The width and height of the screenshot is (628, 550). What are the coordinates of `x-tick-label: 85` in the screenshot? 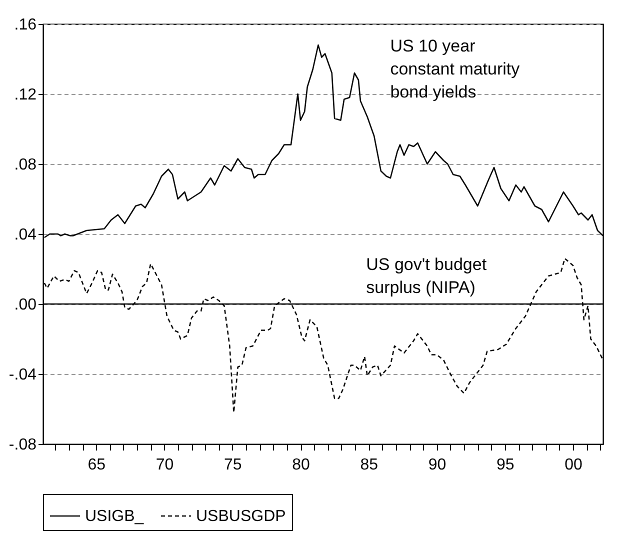 It's located at (369, 465).